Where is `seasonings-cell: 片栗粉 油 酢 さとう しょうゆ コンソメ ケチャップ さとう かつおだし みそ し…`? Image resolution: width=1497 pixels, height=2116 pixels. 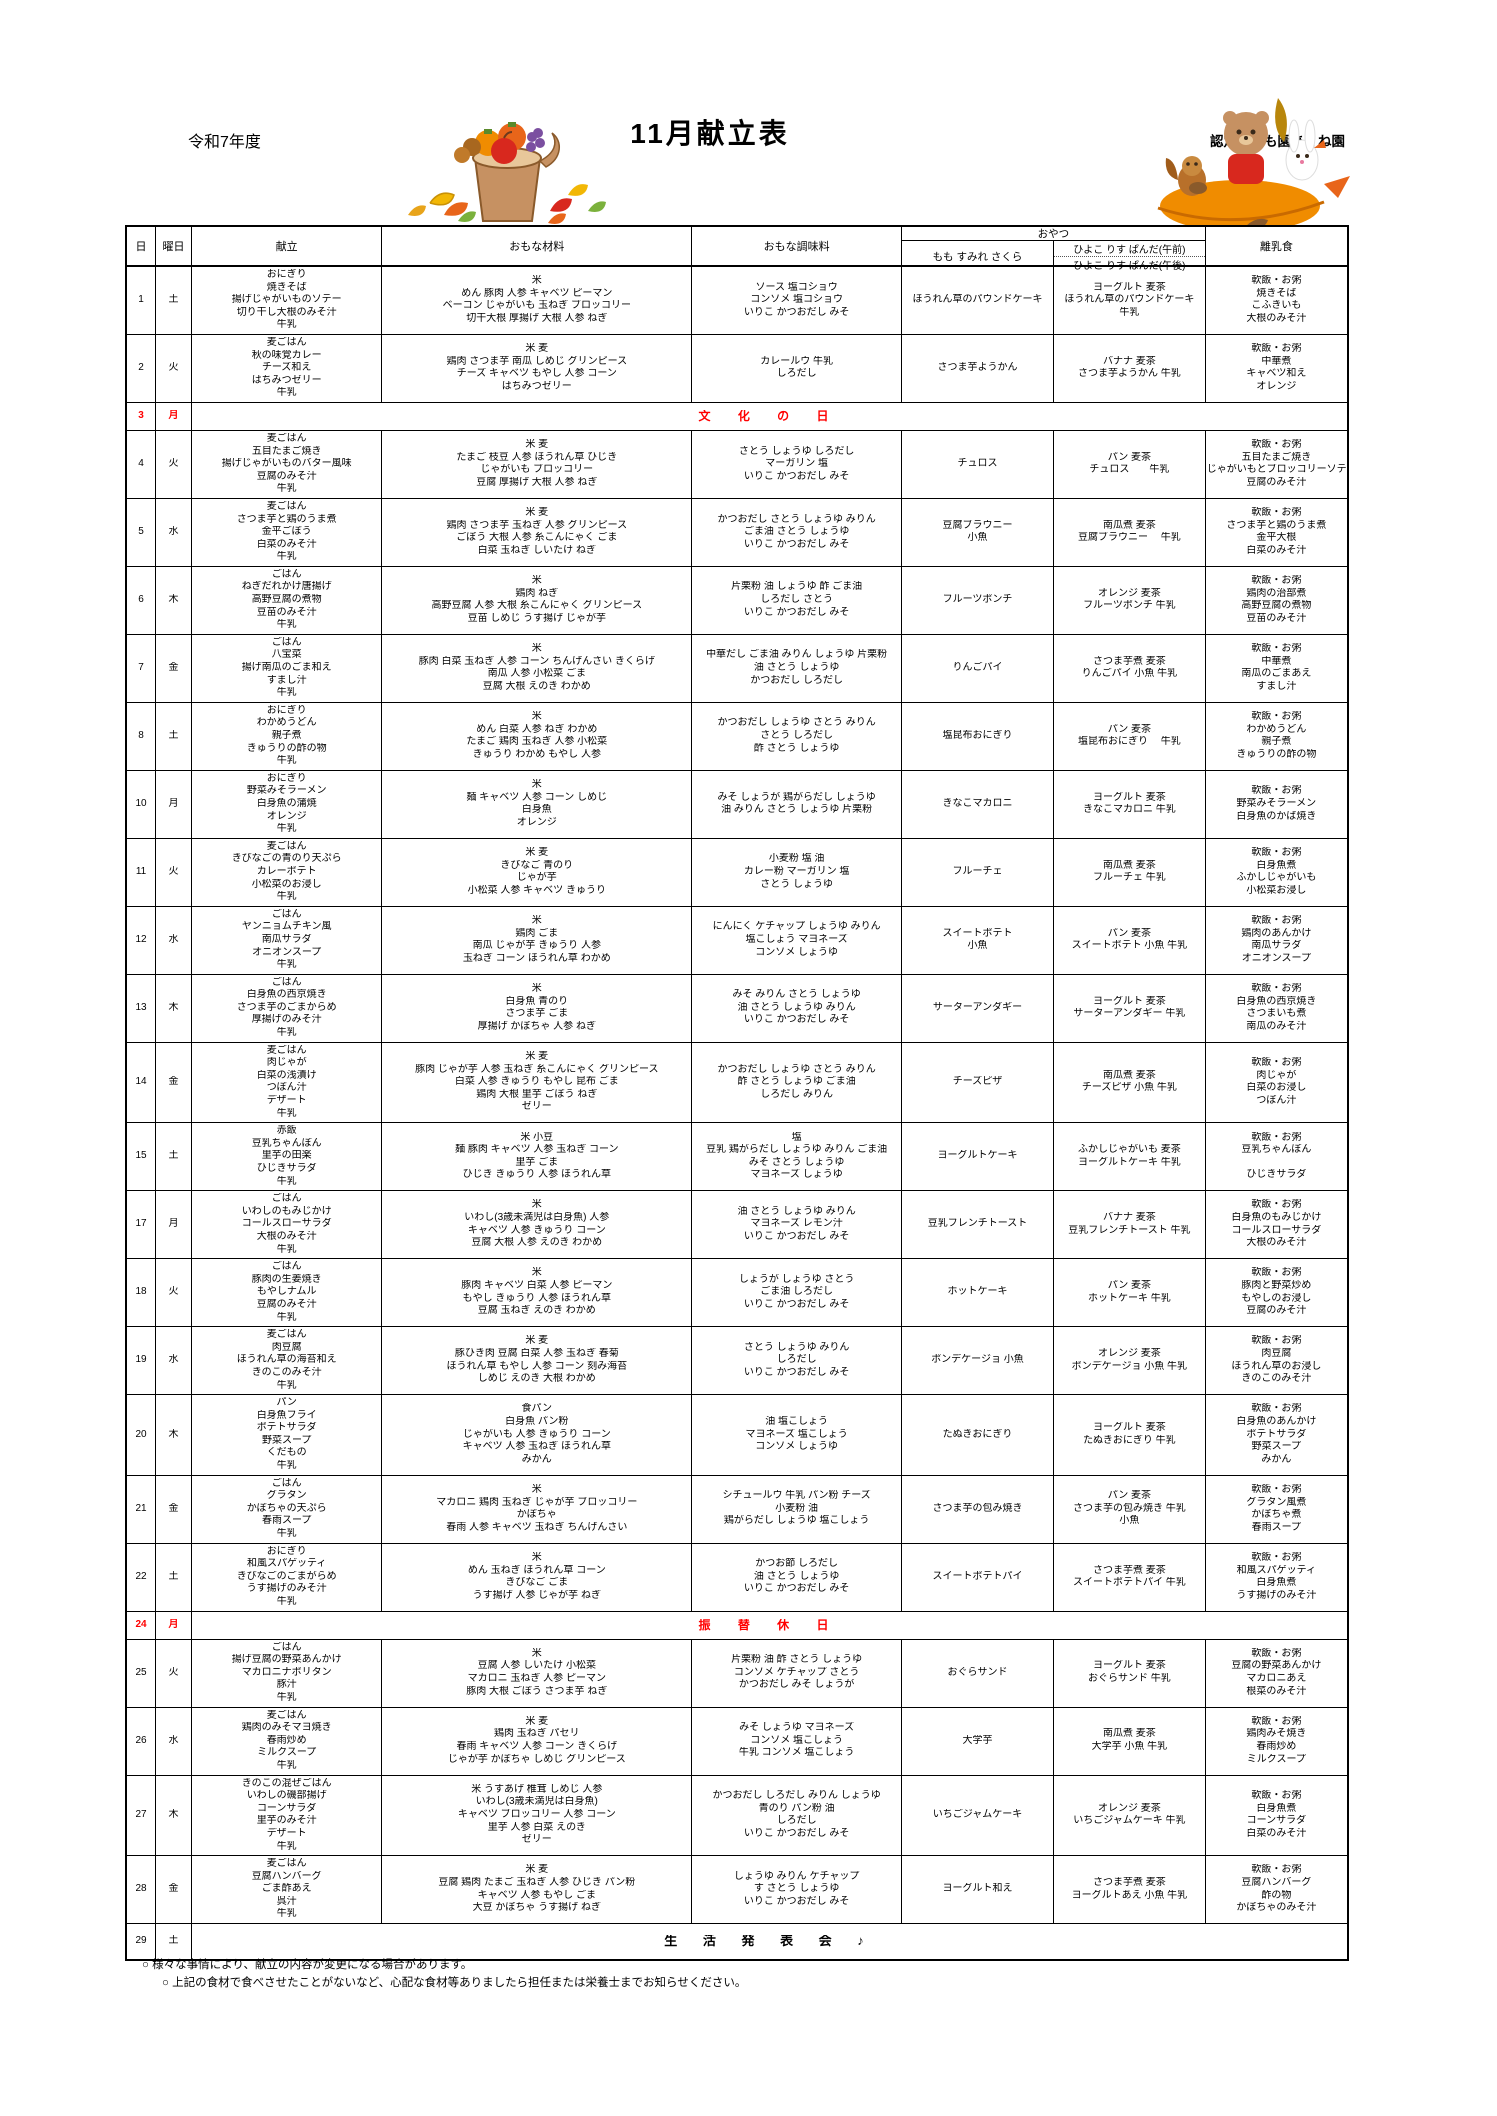 seasonings-cell: 片栗粉 油 酢 さとう しょうゆ コンソメ ケチャップ さとう かつおだし みそ し… is located at coordinates (796, 1673).